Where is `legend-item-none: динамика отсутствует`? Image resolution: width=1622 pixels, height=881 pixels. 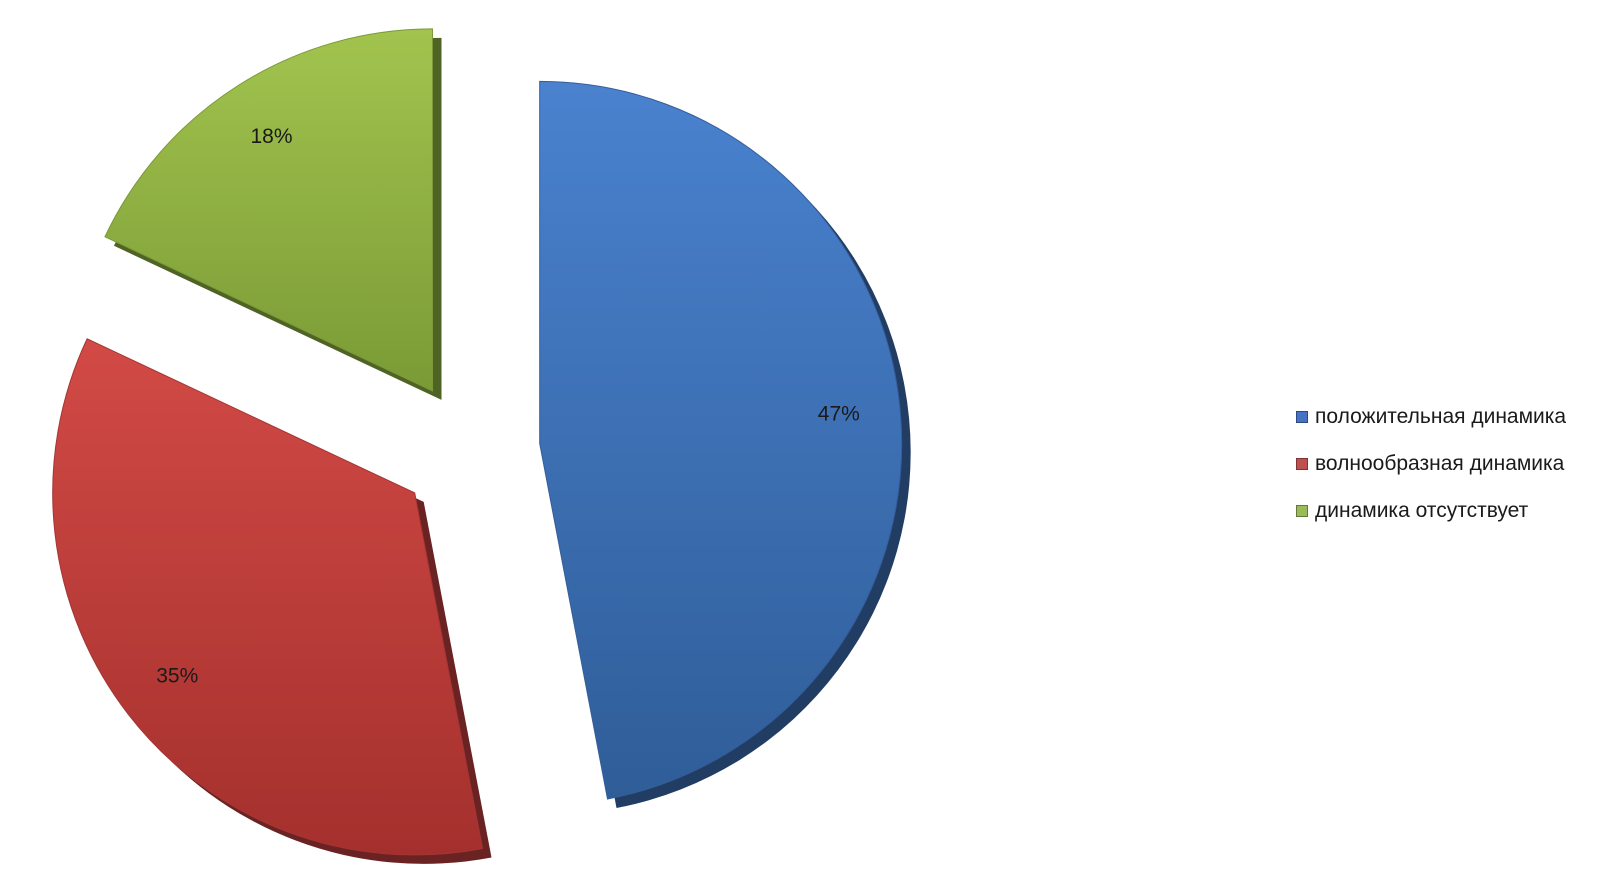 legend-item-none: динамика отсутствует is located at coordinates (1456, 511).